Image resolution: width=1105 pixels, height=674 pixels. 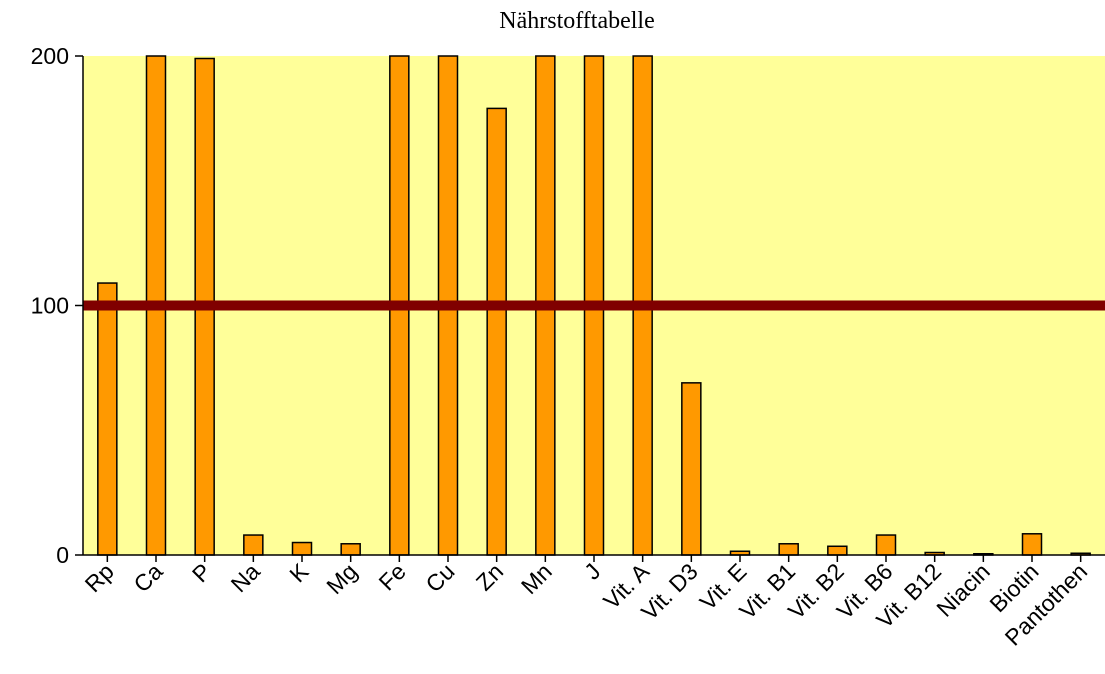 What do you see at coordinates (788, 549) in the screenshot?
I see `bar-vit-b1` at bounding box center [788, 549].